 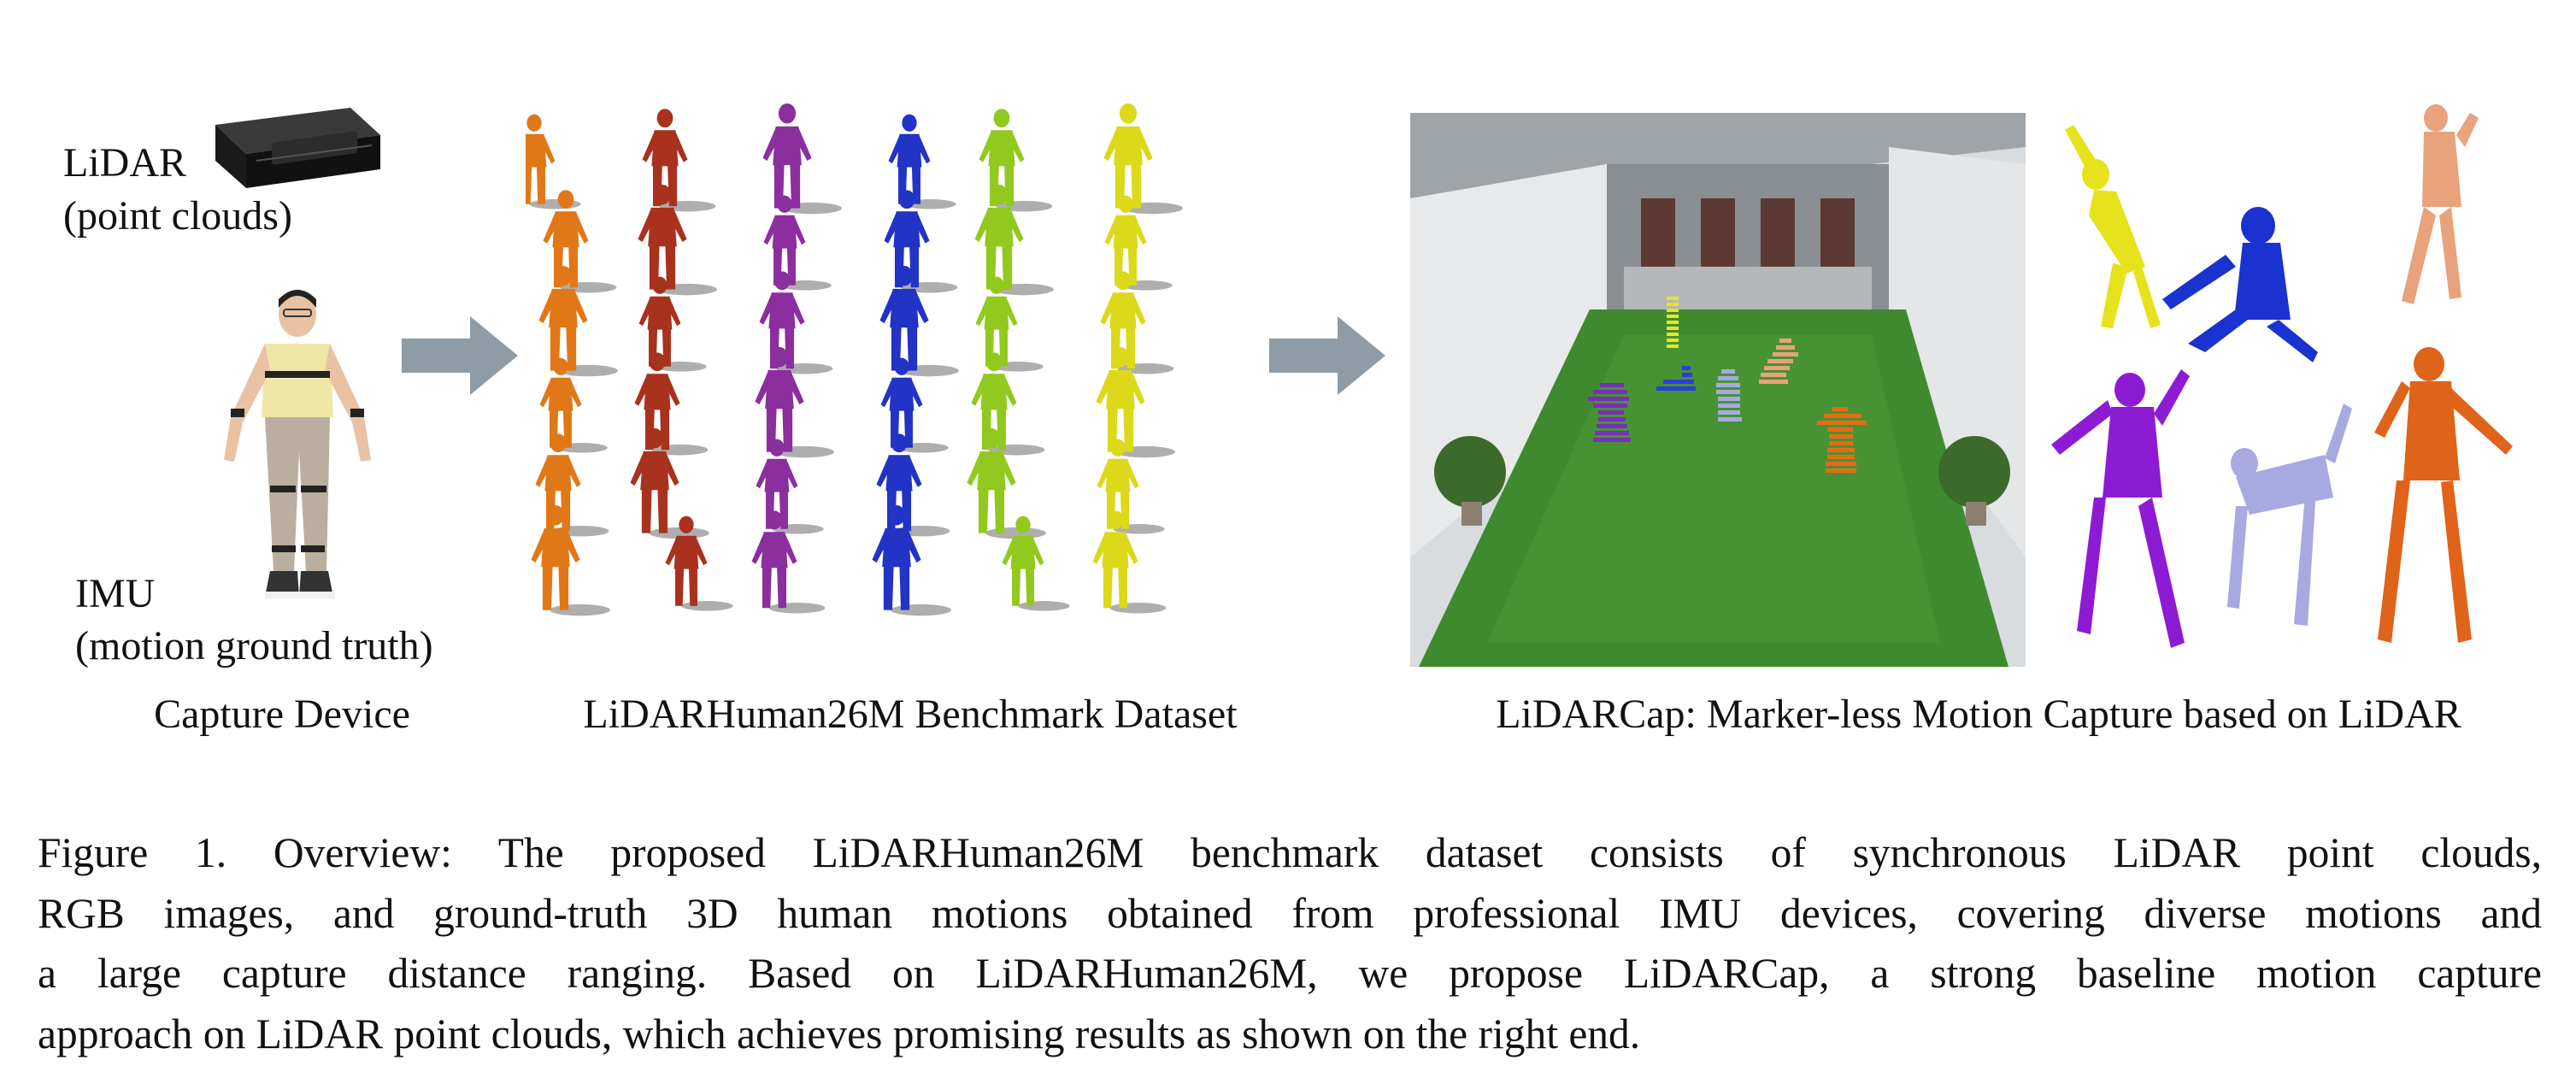 I want to click on mesh-figure-lavender, so click(x=2289, y=514).